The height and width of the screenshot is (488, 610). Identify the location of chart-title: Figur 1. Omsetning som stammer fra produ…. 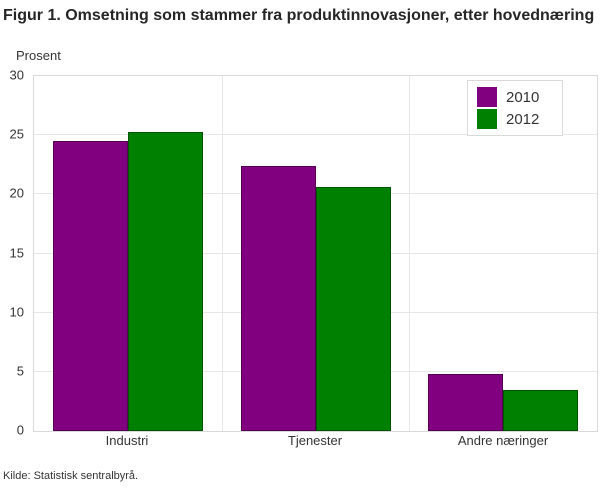
(299, 15).